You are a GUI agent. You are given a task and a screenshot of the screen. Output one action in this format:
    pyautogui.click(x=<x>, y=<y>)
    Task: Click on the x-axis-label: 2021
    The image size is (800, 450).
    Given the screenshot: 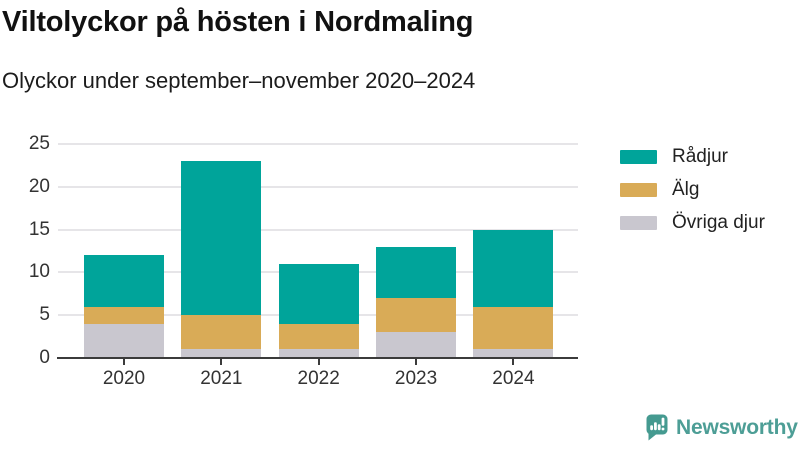 What is the action you would take?
    pyautogui.click(x=221, y=378)
    